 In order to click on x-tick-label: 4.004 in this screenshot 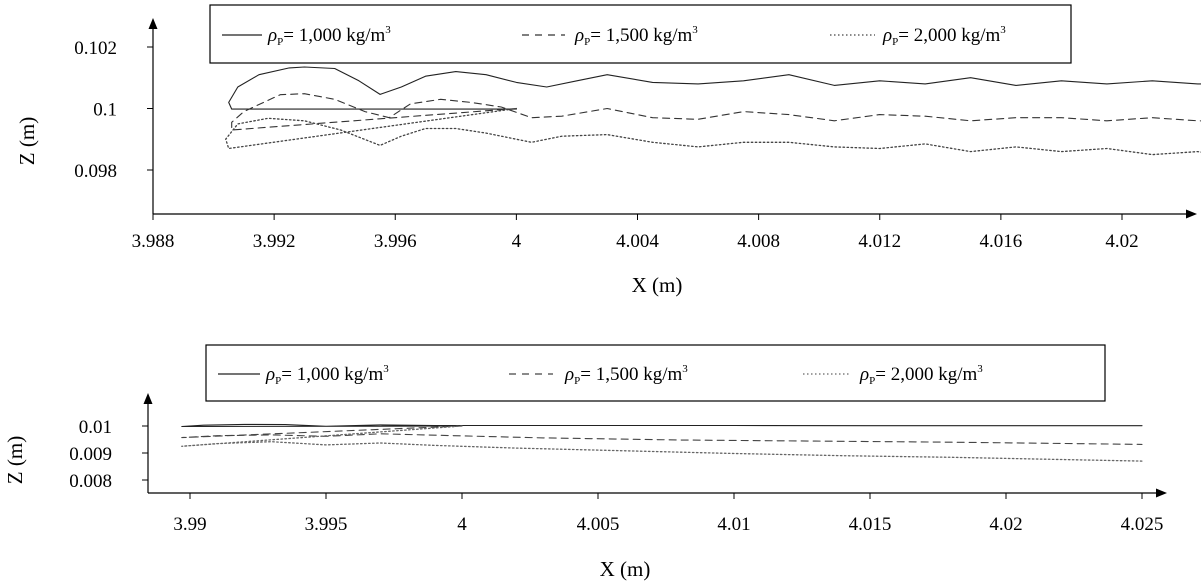, I will do `click(637, 241)`.